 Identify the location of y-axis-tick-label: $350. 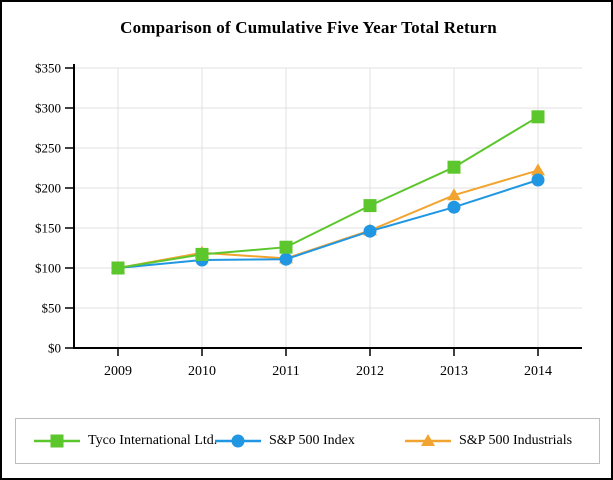
(48, 68).